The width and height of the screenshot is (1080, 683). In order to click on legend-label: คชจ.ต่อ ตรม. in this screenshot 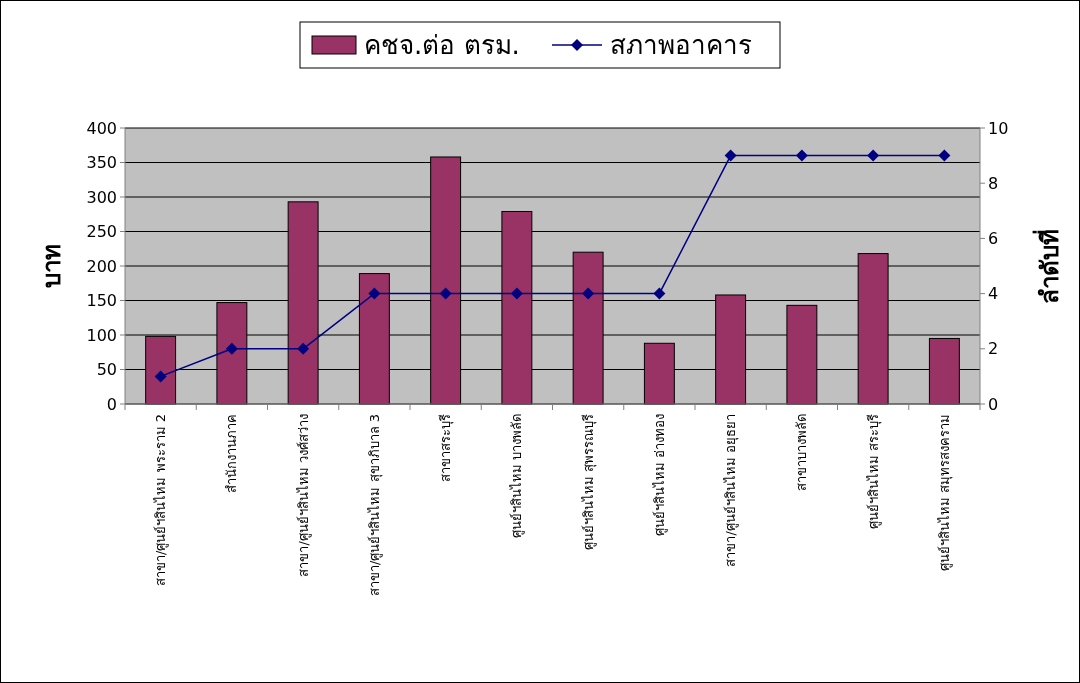, I will do `click(442, 45)`.